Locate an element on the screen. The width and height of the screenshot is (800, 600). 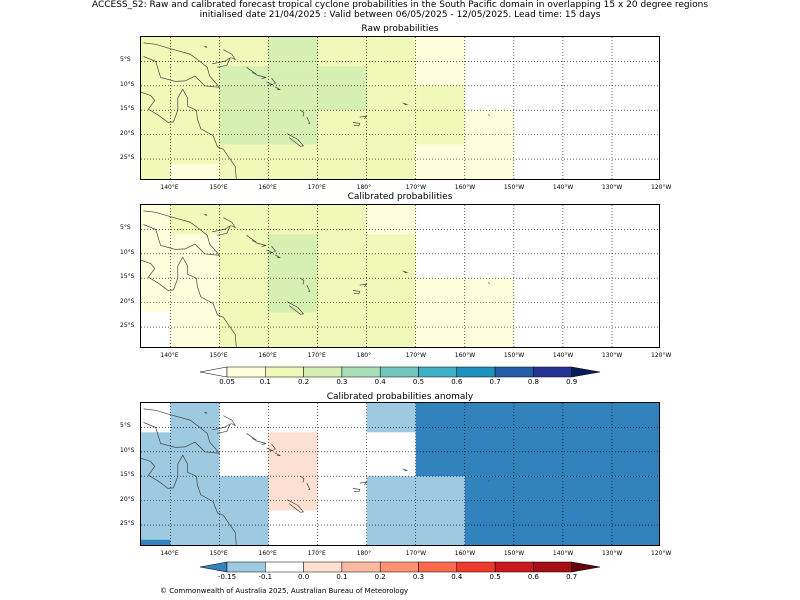
prob-cbar-label: 0.5 is located at coordinates (418, 382).